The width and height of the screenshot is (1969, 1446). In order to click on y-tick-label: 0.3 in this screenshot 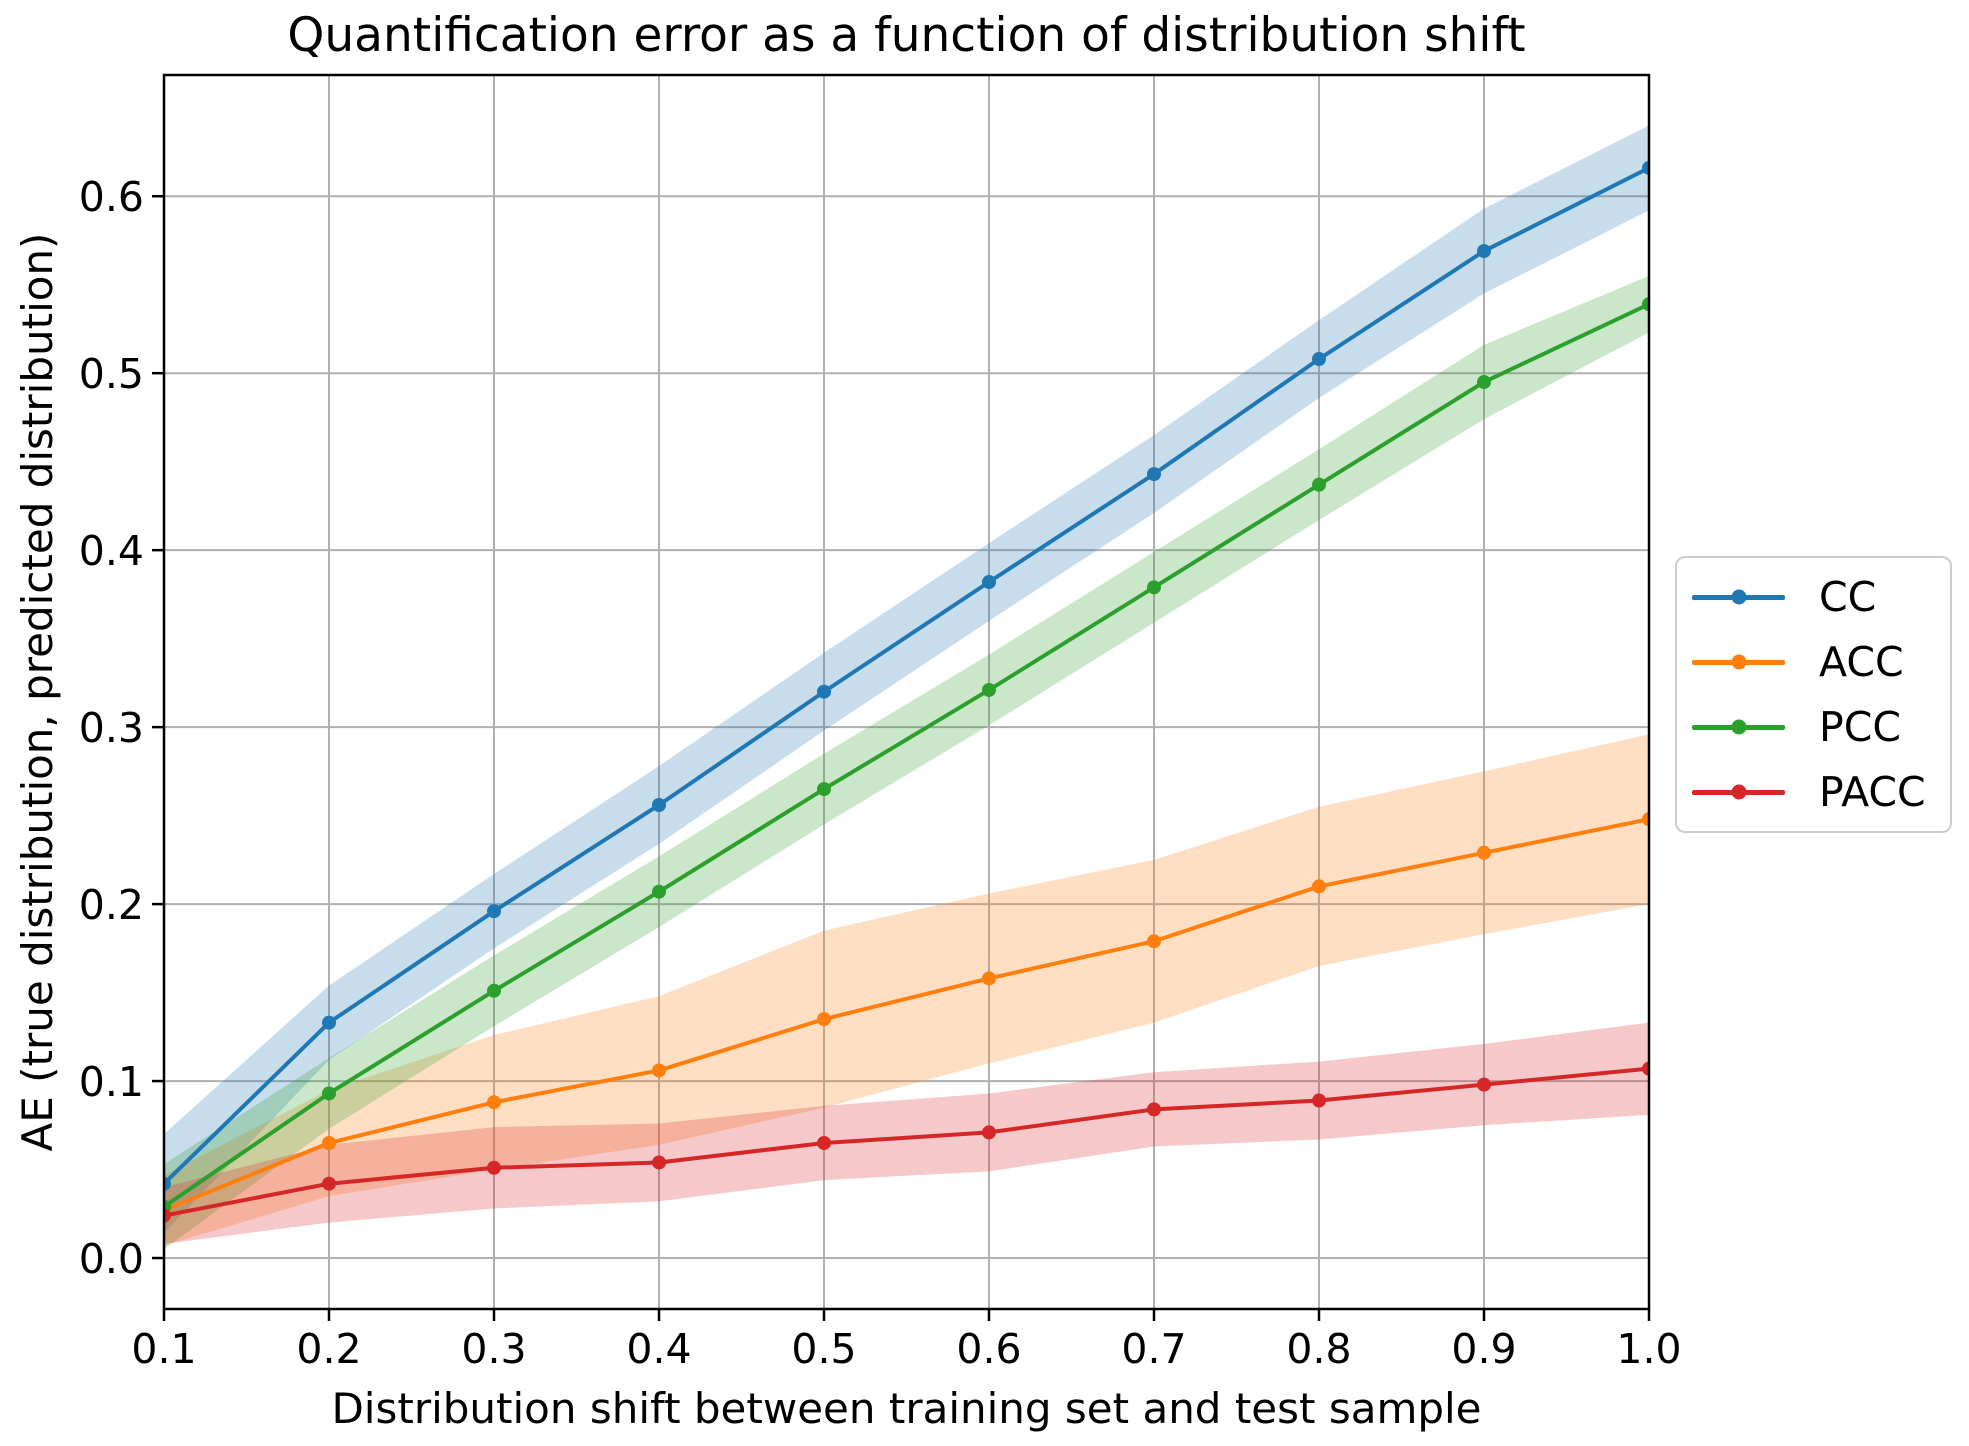, I will do `click(111, 728)`.